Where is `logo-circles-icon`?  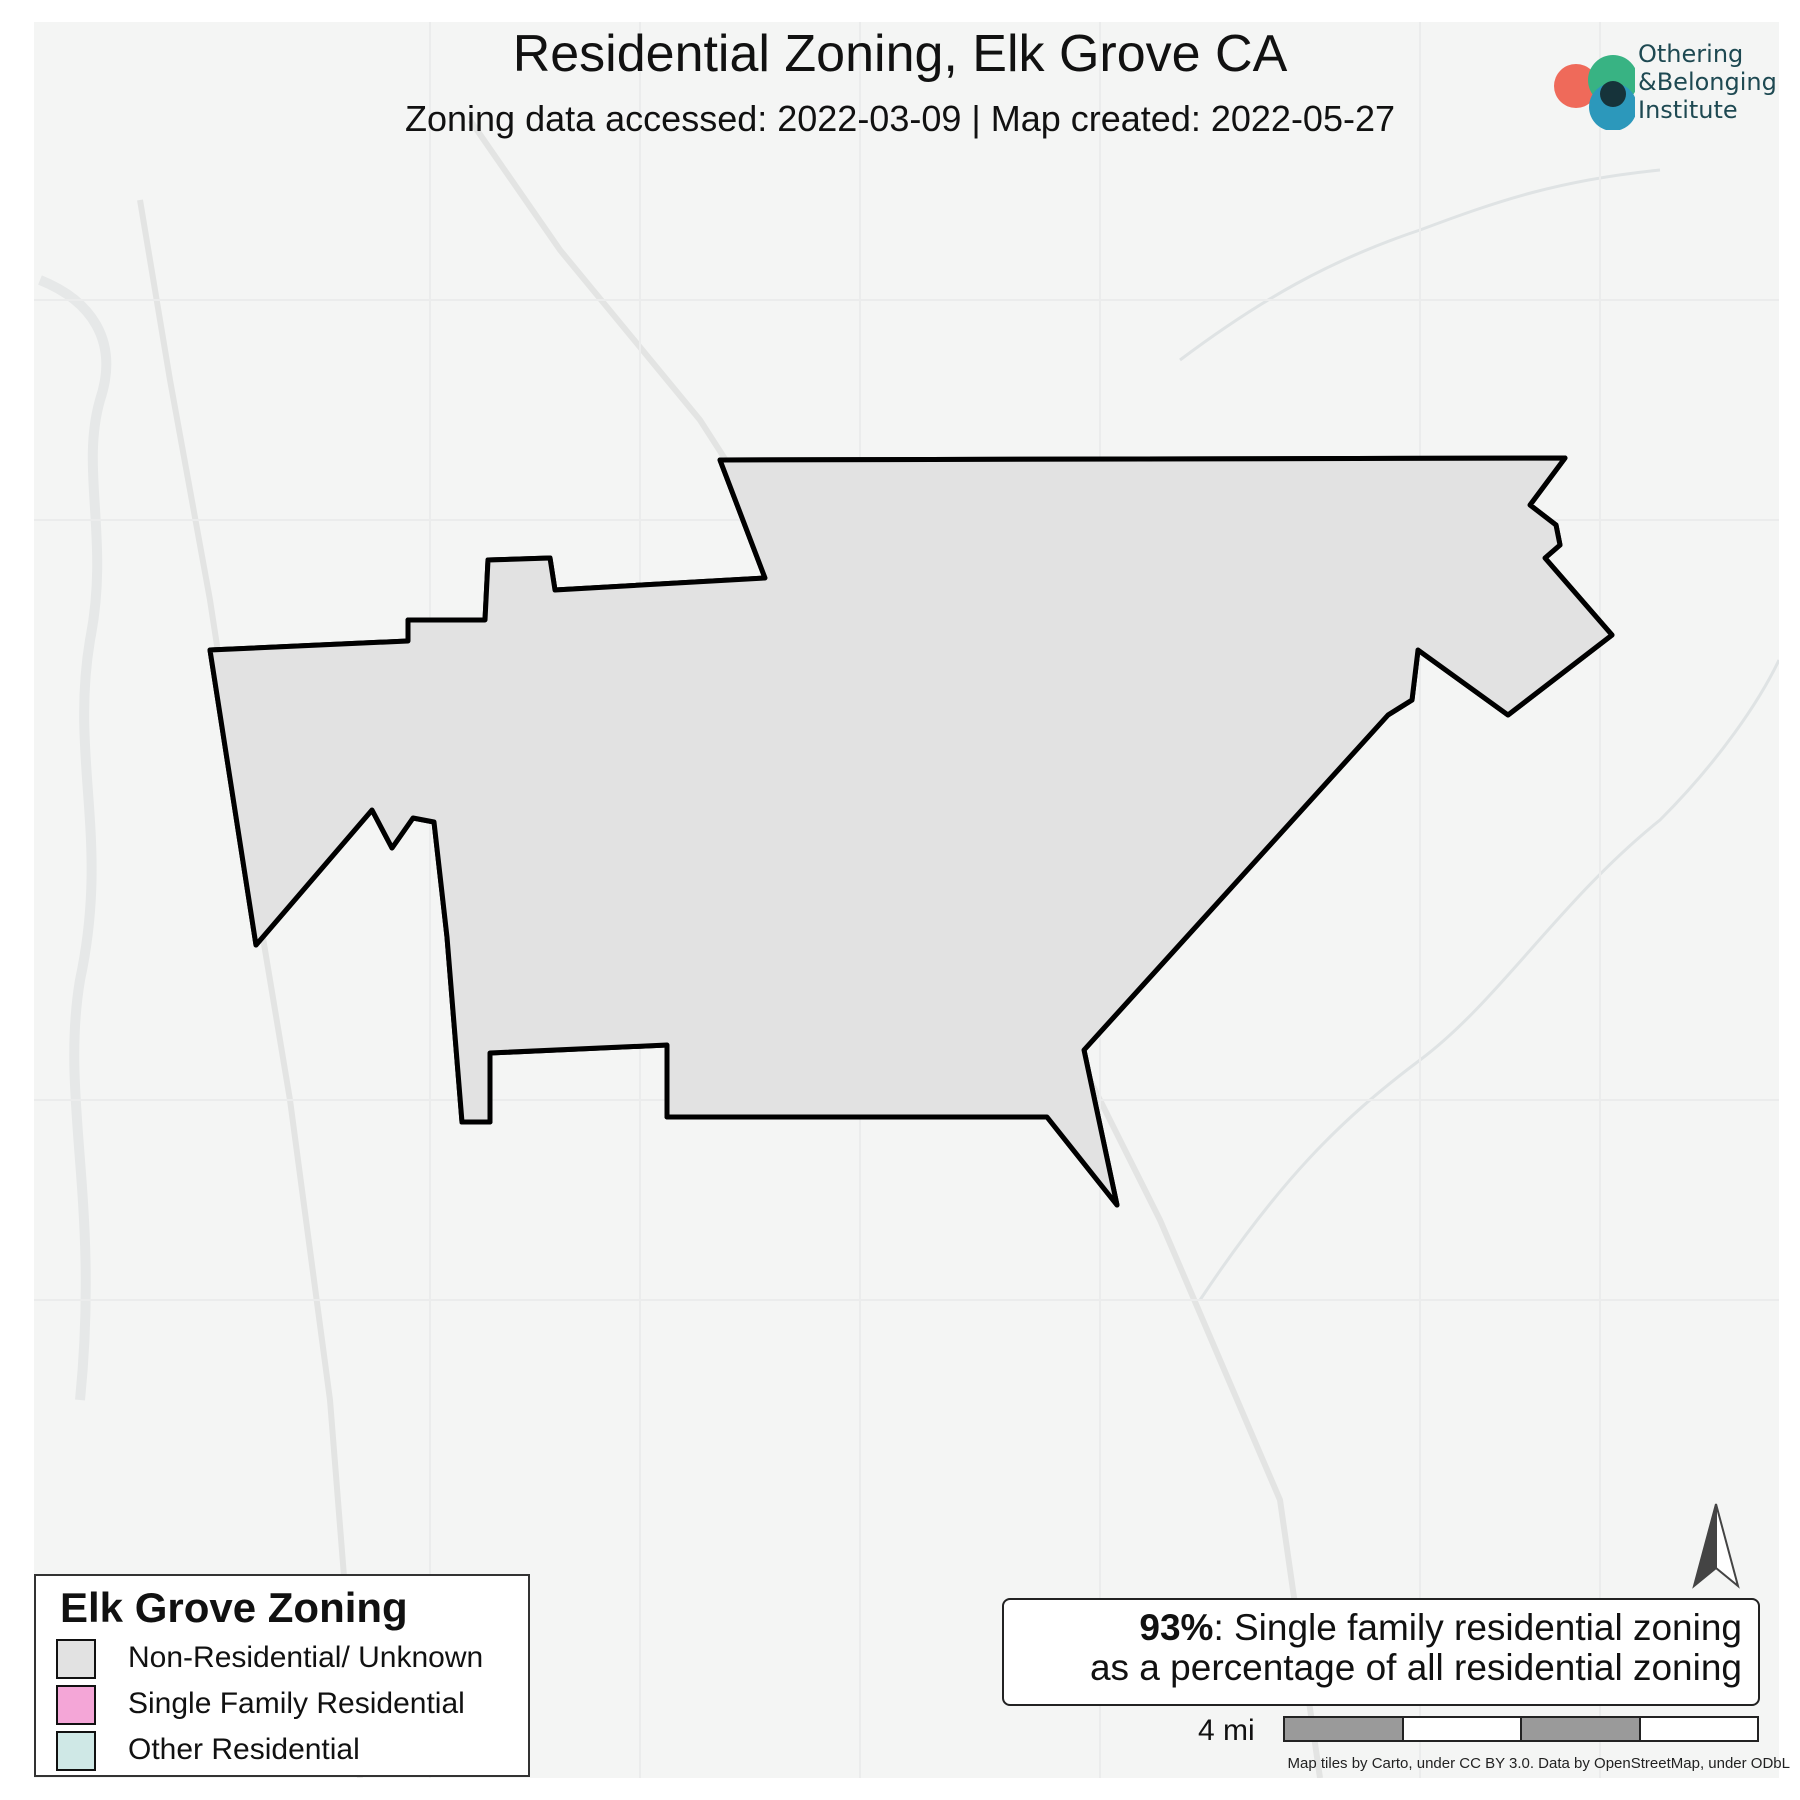
logo-circles-icon is located at coordinates (1596, 93).